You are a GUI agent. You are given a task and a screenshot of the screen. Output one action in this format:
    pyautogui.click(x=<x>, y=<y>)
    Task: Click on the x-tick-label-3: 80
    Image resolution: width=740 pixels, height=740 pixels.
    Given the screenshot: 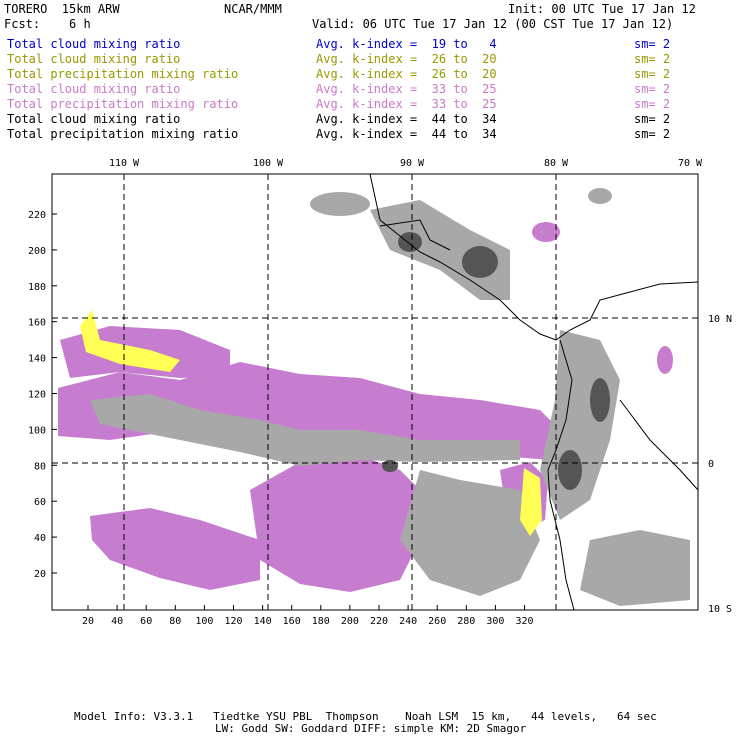 What is the action you would take?
    pyautogui.click(x=175, y=621)
    